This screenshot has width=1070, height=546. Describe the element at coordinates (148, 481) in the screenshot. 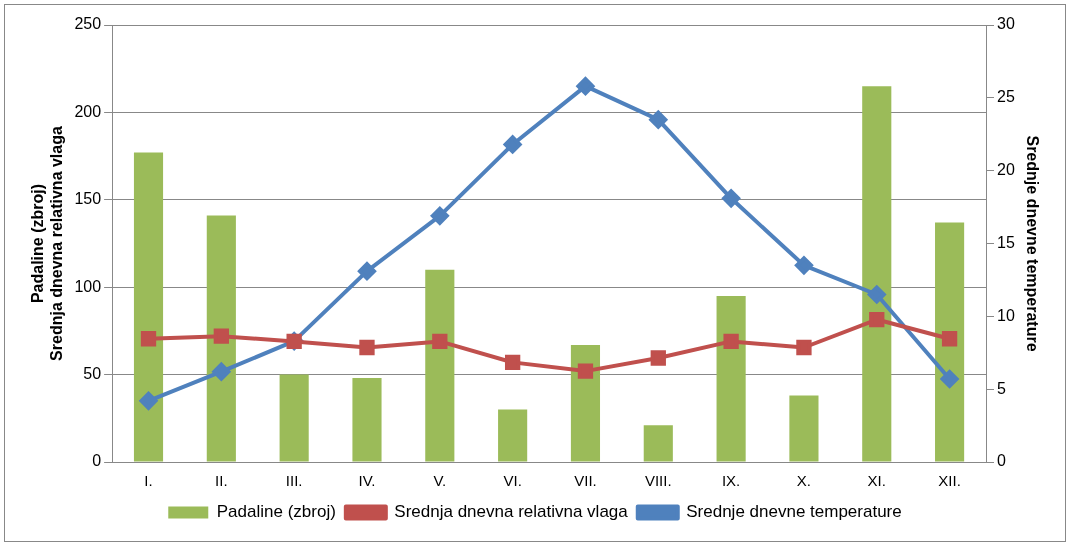

I see `x-tick-label: I.` at that location.